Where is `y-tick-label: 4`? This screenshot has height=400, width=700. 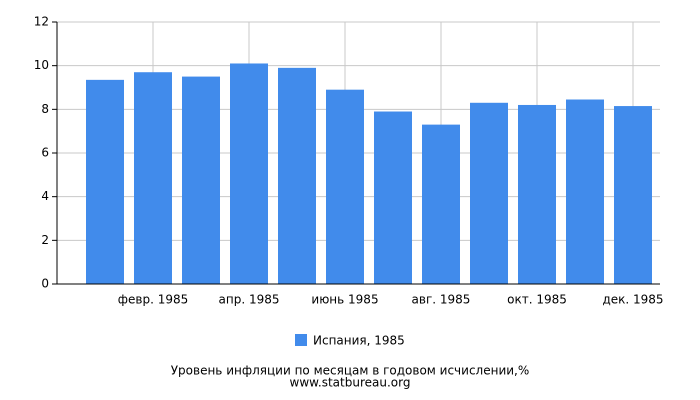 y-tick-label: 4 is located at coordinates (45, 196).